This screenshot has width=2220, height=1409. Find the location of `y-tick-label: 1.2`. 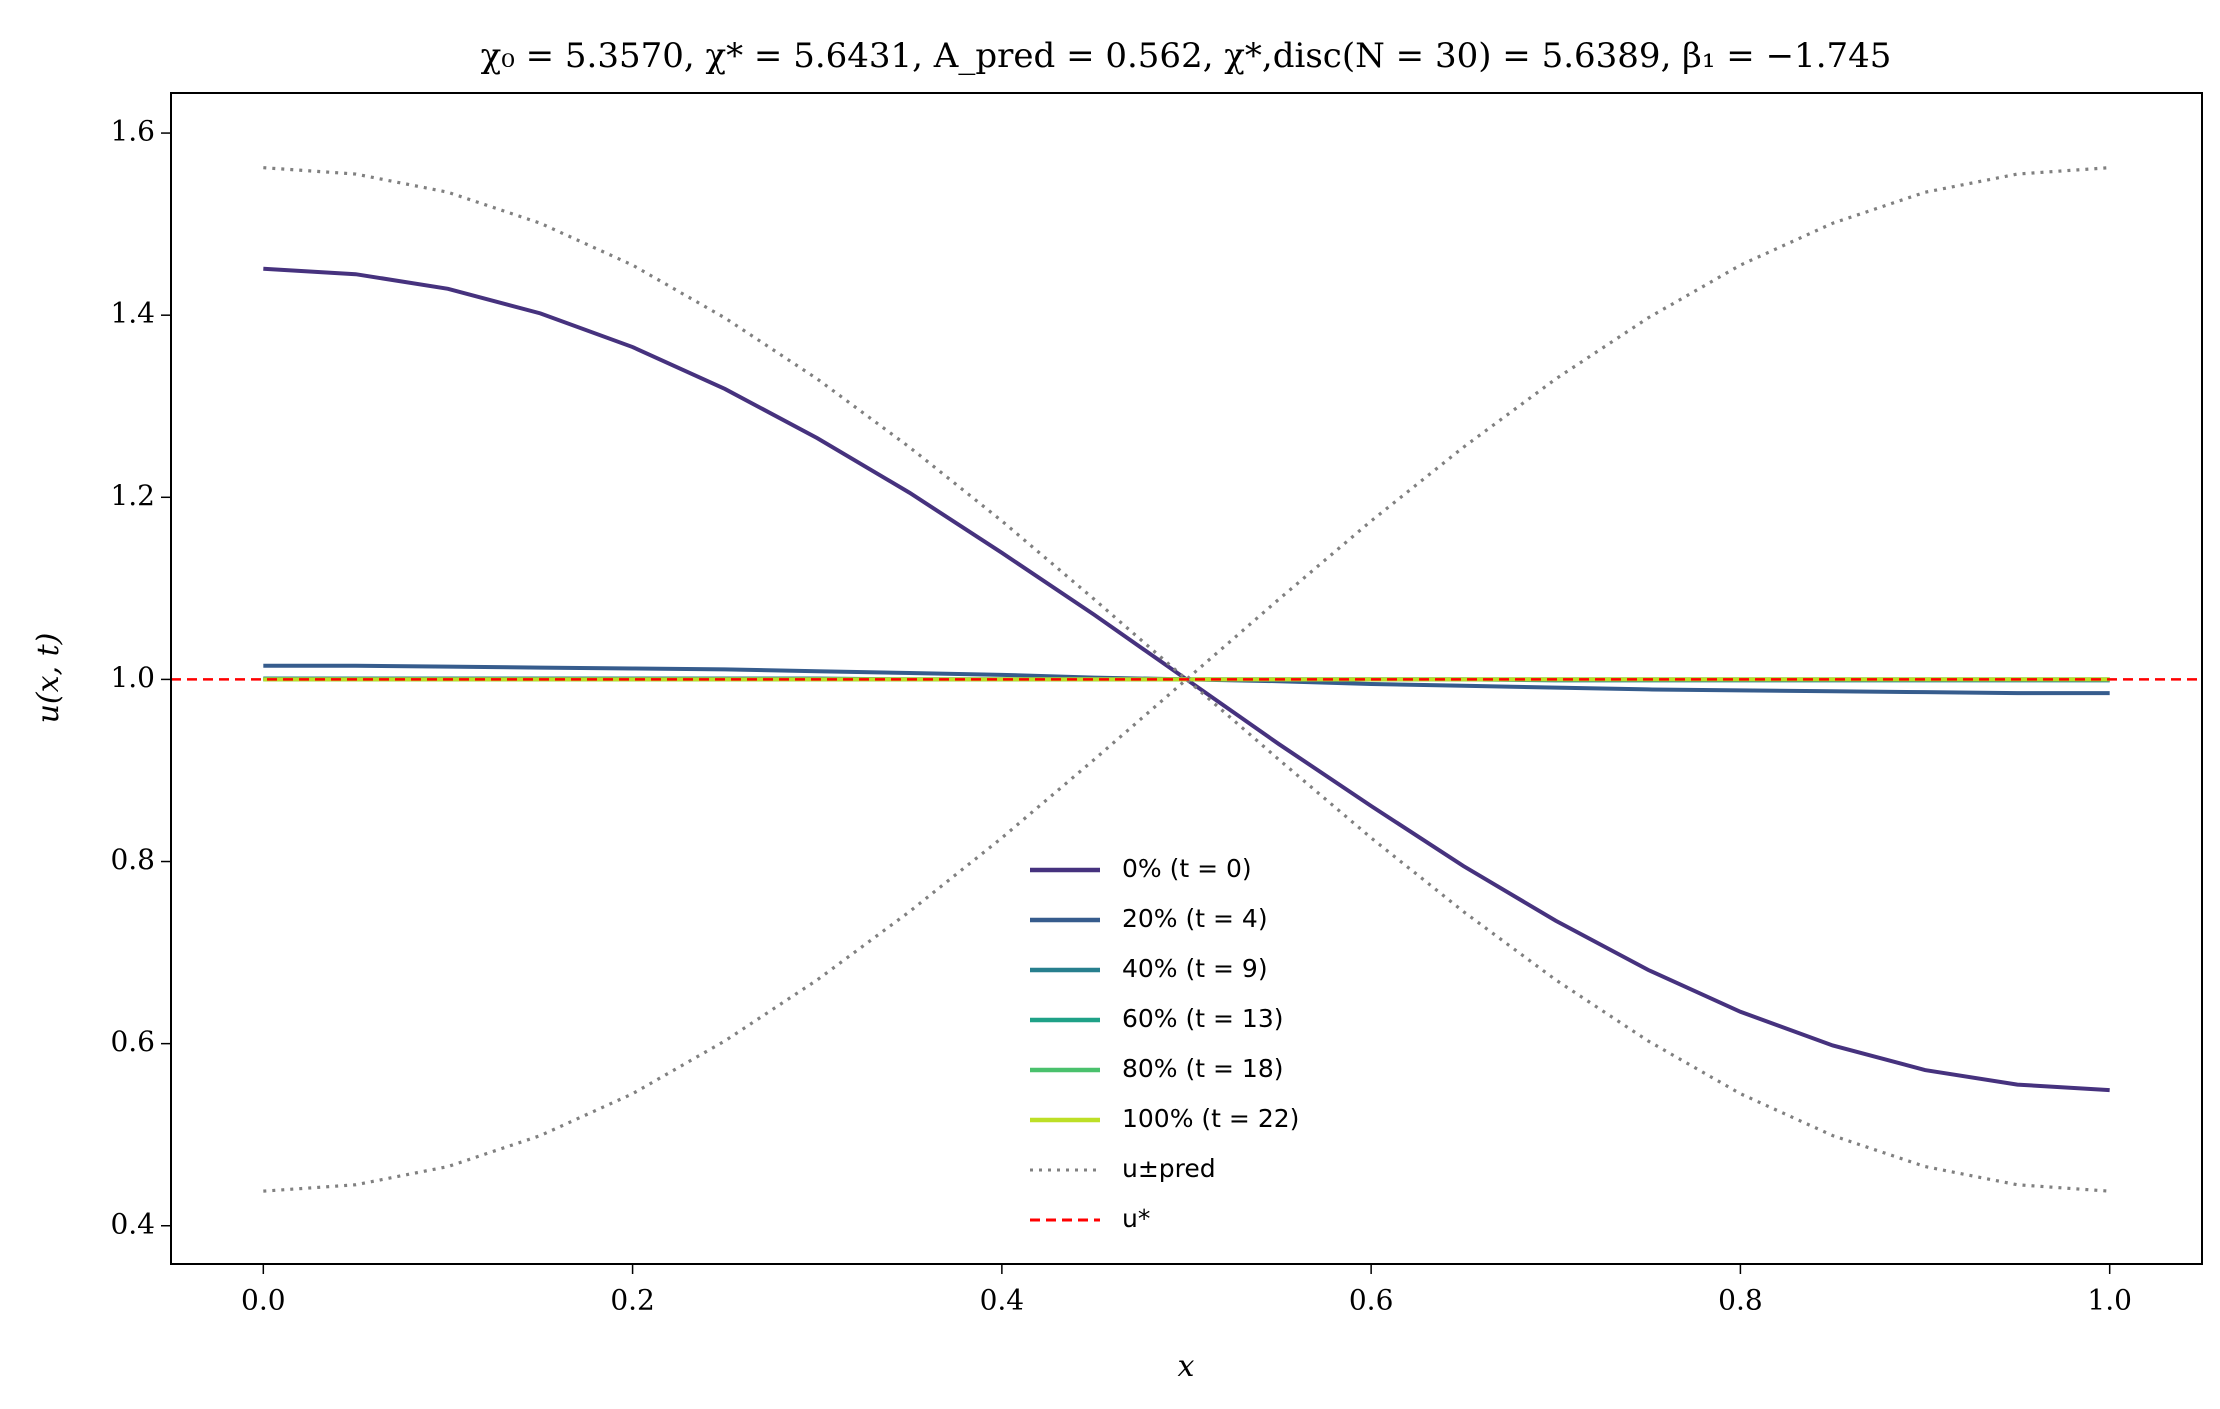

y-tick-label: 1.2 is located at coordinates (132, 495).